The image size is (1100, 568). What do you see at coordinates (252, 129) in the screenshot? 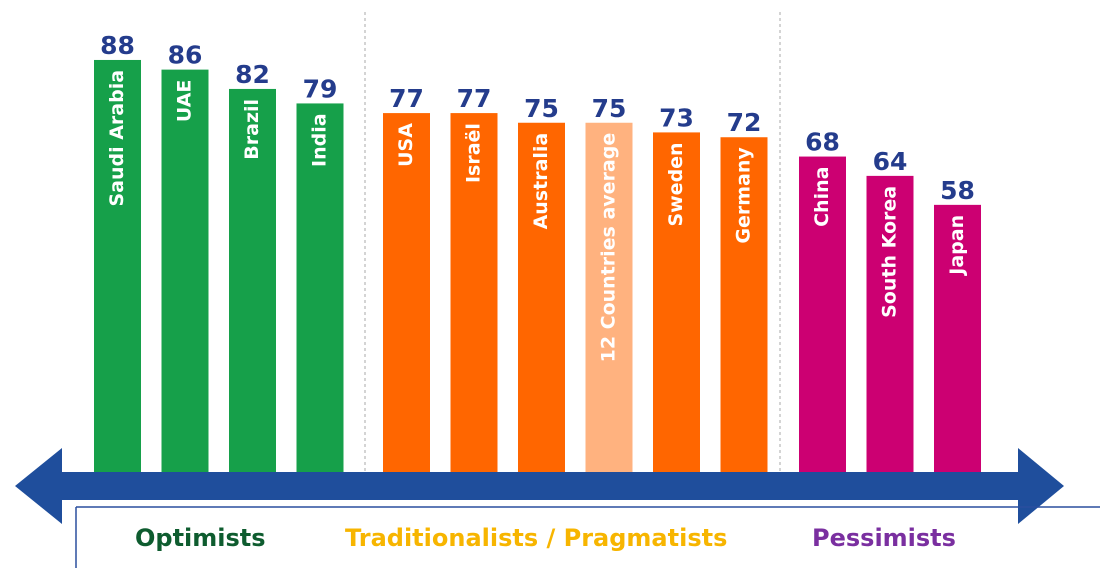
I see `category-label: Brazil` at bounding box center [252, 129].